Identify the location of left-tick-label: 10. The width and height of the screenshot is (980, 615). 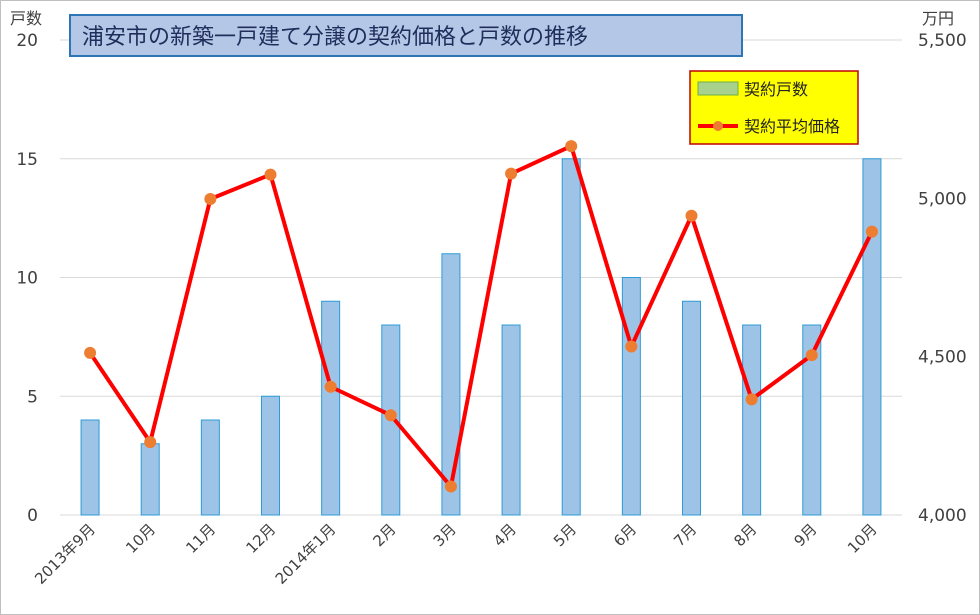
(27, 279).